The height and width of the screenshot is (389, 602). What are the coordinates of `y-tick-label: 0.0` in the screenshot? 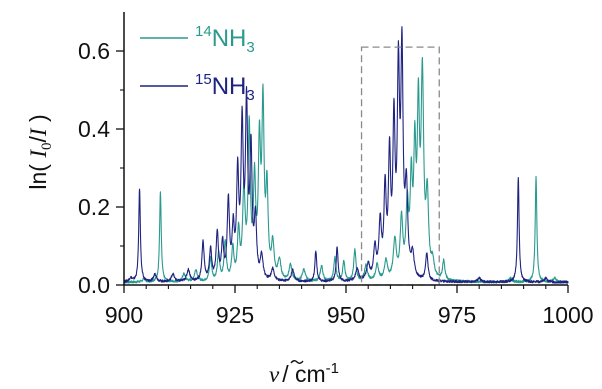 It's located at (94, 285).